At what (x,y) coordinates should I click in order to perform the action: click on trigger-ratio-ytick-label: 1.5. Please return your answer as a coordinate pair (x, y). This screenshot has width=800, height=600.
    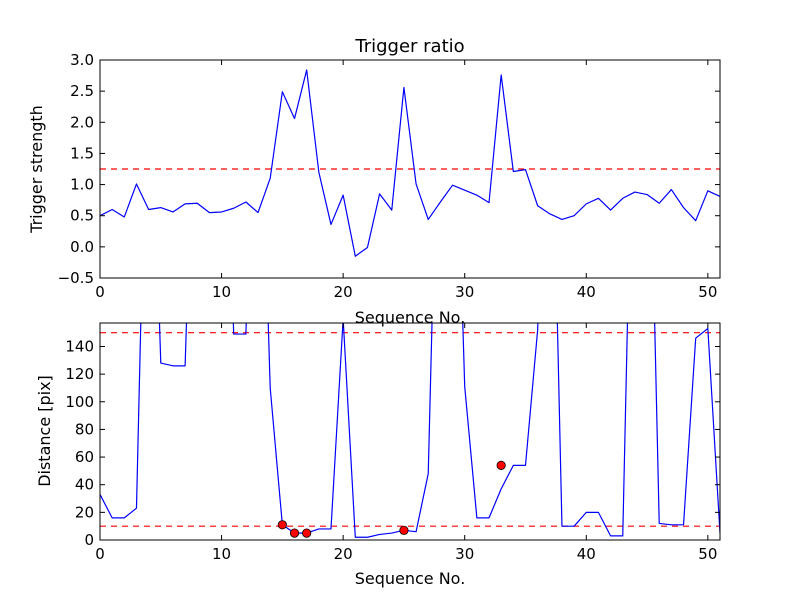
    Looking at the image, I should click on (82, 153).